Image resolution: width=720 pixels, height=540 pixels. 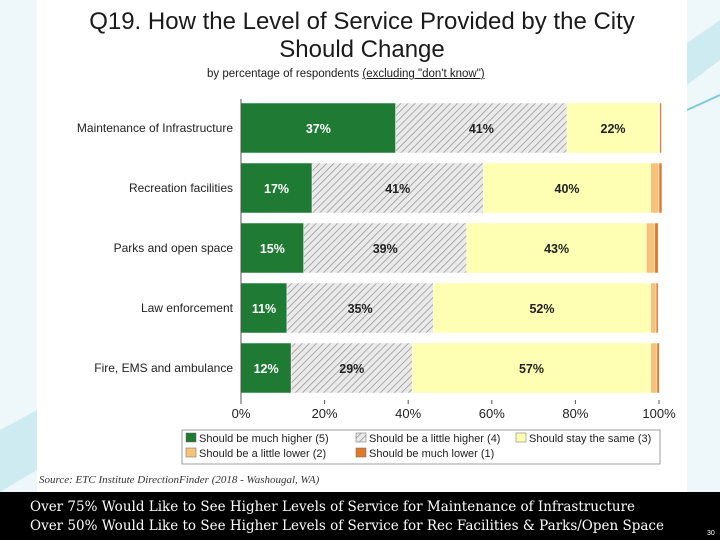 What do you see at coordinates (492, 413) in the screenshot?
I see `x-tick-label: 60%` at bounding box center [492, 413].